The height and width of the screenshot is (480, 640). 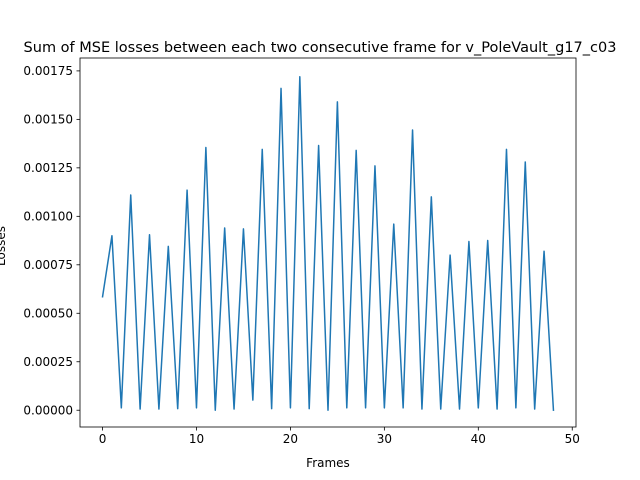 I want to click on y-tick-label: 0.00175, so click(x=48, y=71).